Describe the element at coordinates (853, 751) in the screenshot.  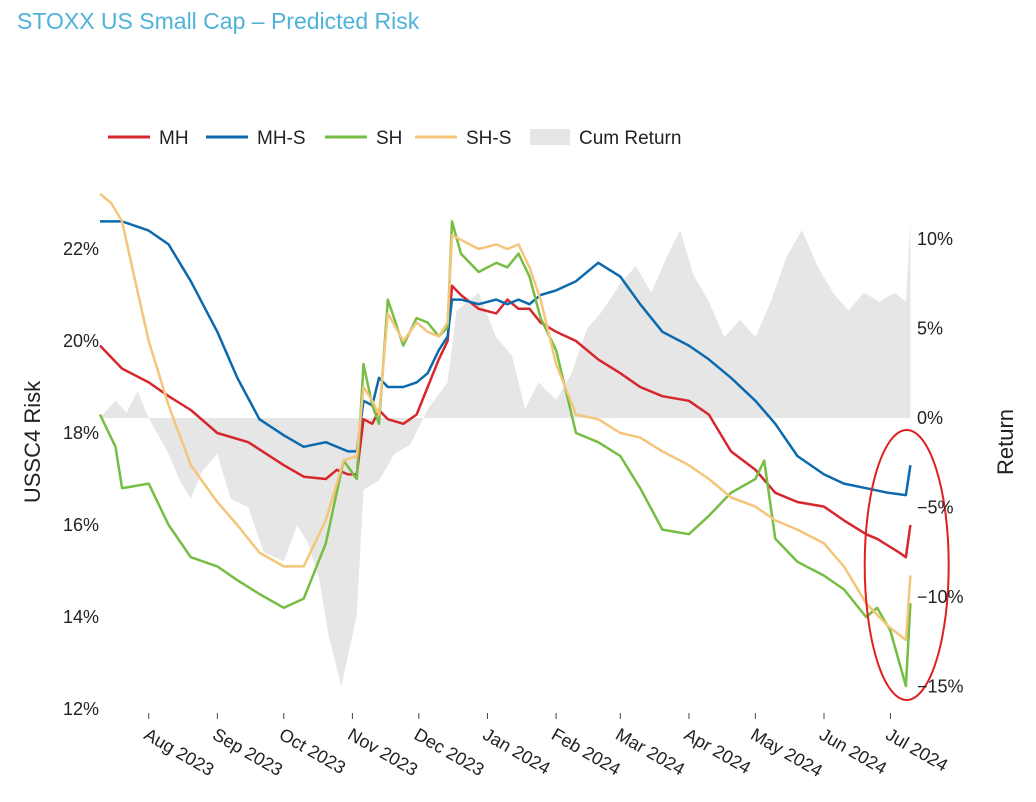
I see `x-tick-label: Jun 2024` at that location.